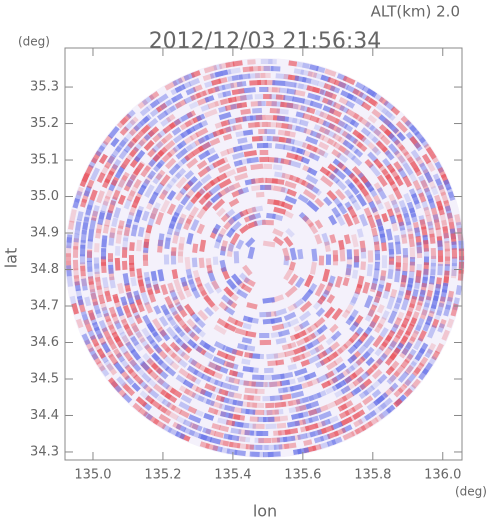  I want to click on y-tick-label: 34.8, so click(44, 269).